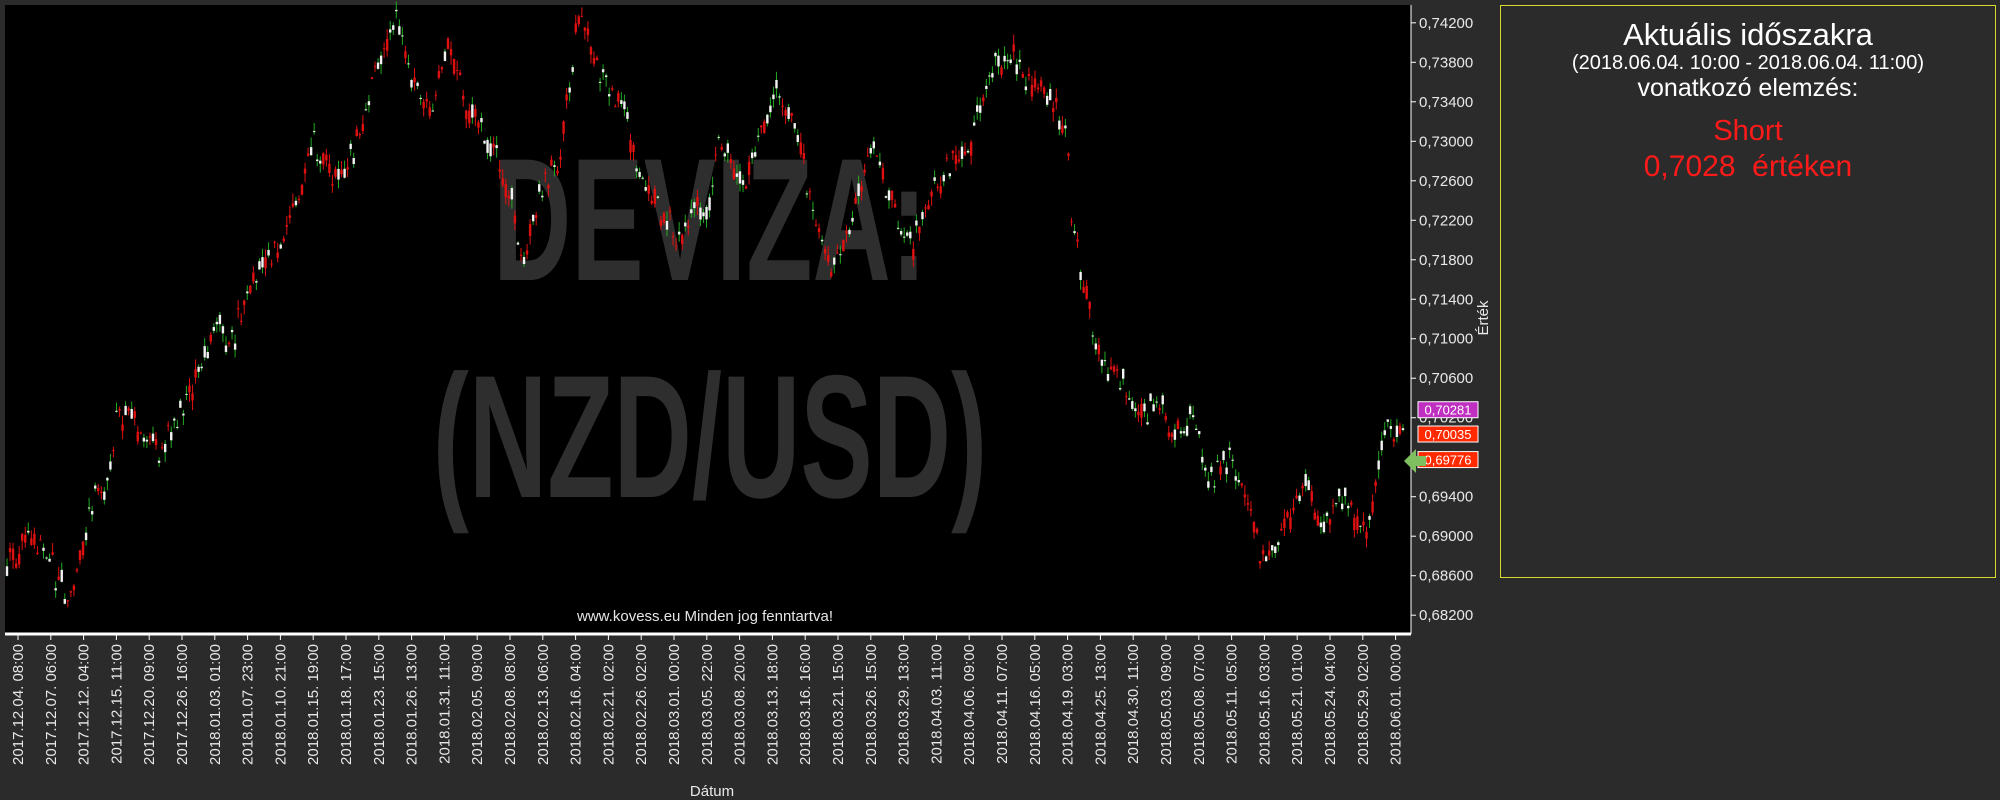 Image resolution: width=2000 pixels, height=800 pixels. What do you see at coordinates (1448, 410) in the screenshot?
I see `price-marker: 0,70281` at bounding box center [1448, 410].